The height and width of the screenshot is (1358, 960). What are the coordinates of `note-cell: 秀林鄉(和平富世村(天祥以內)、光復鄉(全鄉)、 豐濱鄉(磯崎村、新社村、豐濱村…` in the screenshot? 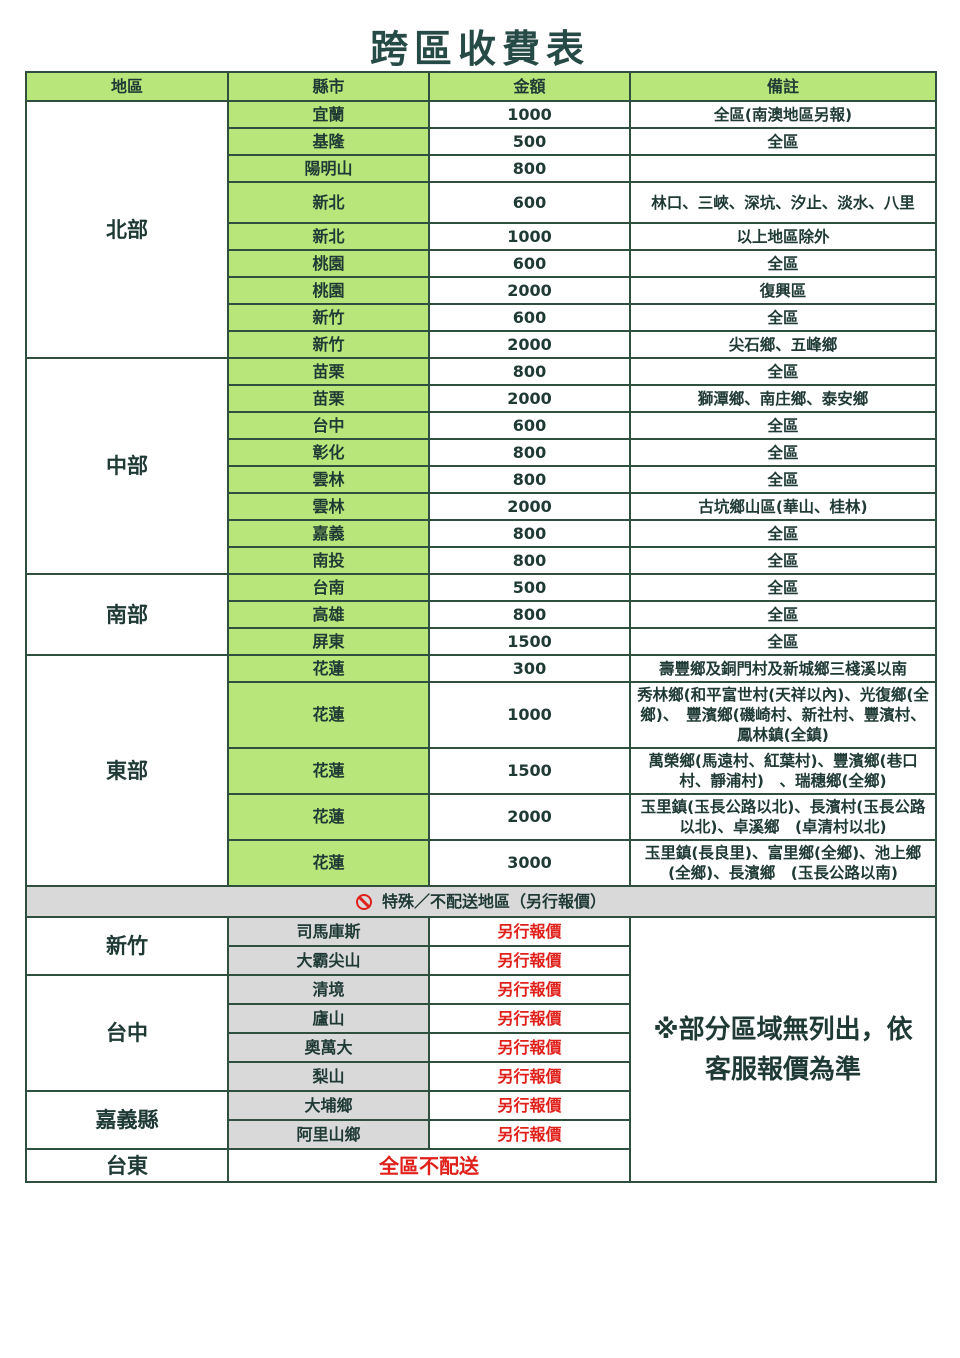 It's located at (783, 715).